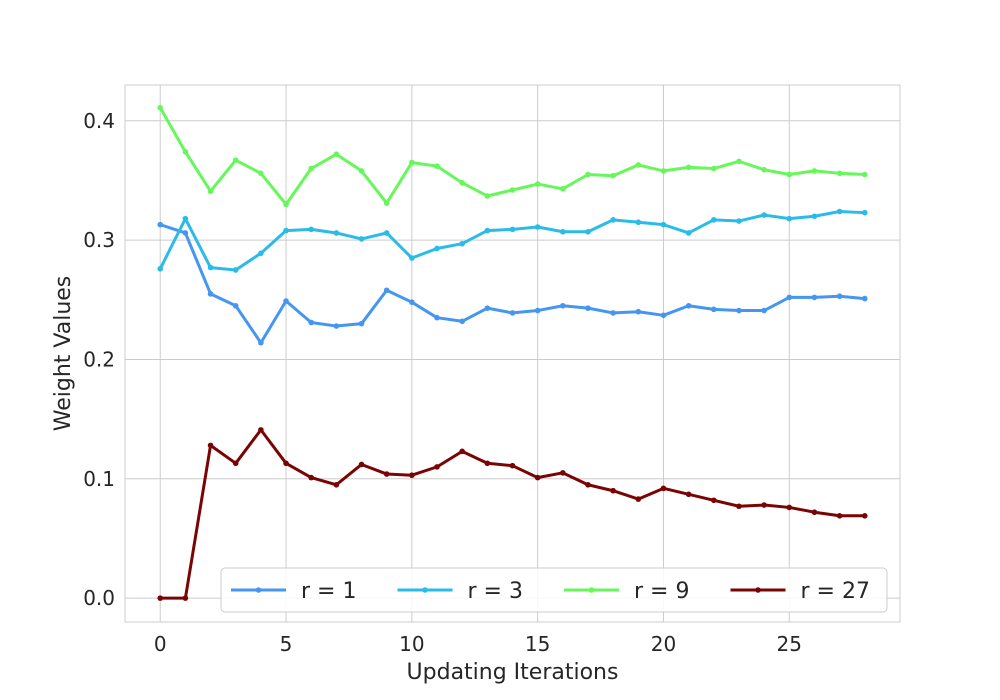  Describe the element at coordinates (99, 121) in the screenshot. I see `y-tick-label: 0.4` at that location.